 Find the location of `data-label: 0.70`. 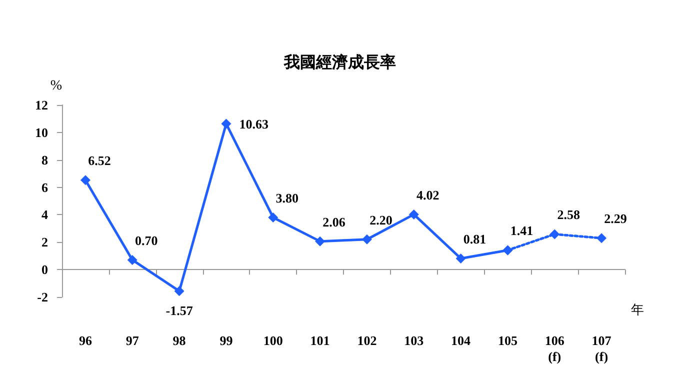

data-label: 0.70 is located at coordinates (146, 240).